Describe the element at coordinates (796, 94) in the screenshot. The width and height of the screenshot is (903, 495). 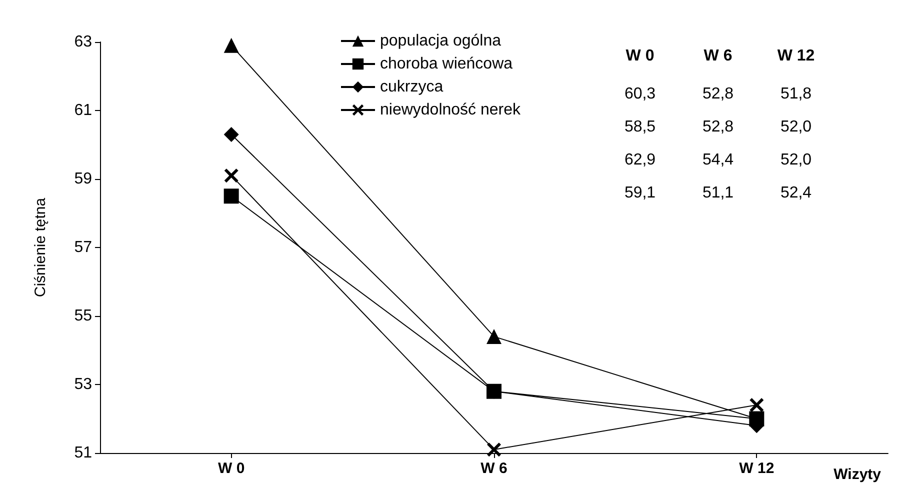
I see `annotation: 51,8` at that location.